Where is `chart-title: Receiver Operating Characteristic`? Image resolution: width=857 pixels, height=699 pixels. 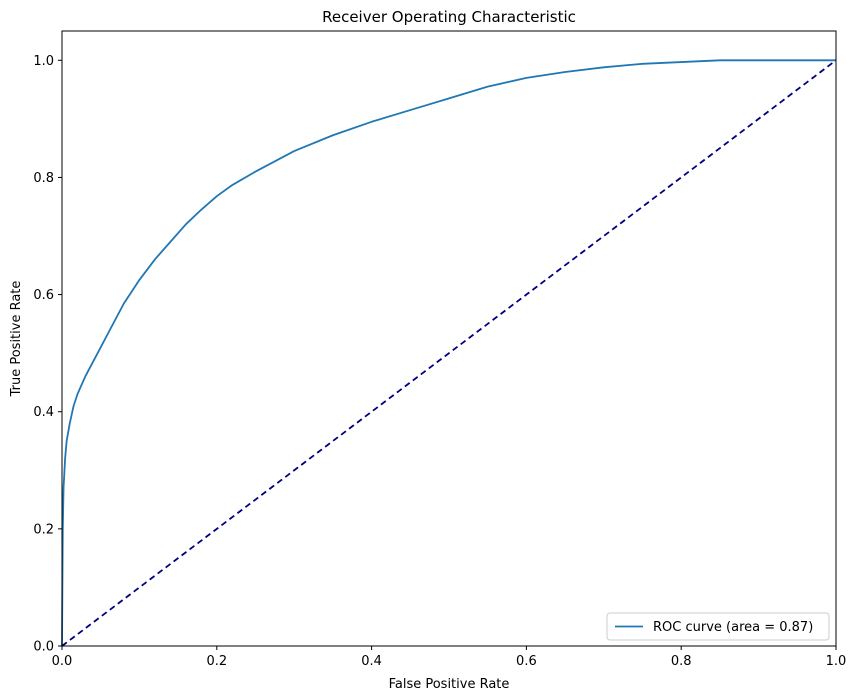
chart-title: Receiver Operating Characteristic is located at coordinates (449, 17).